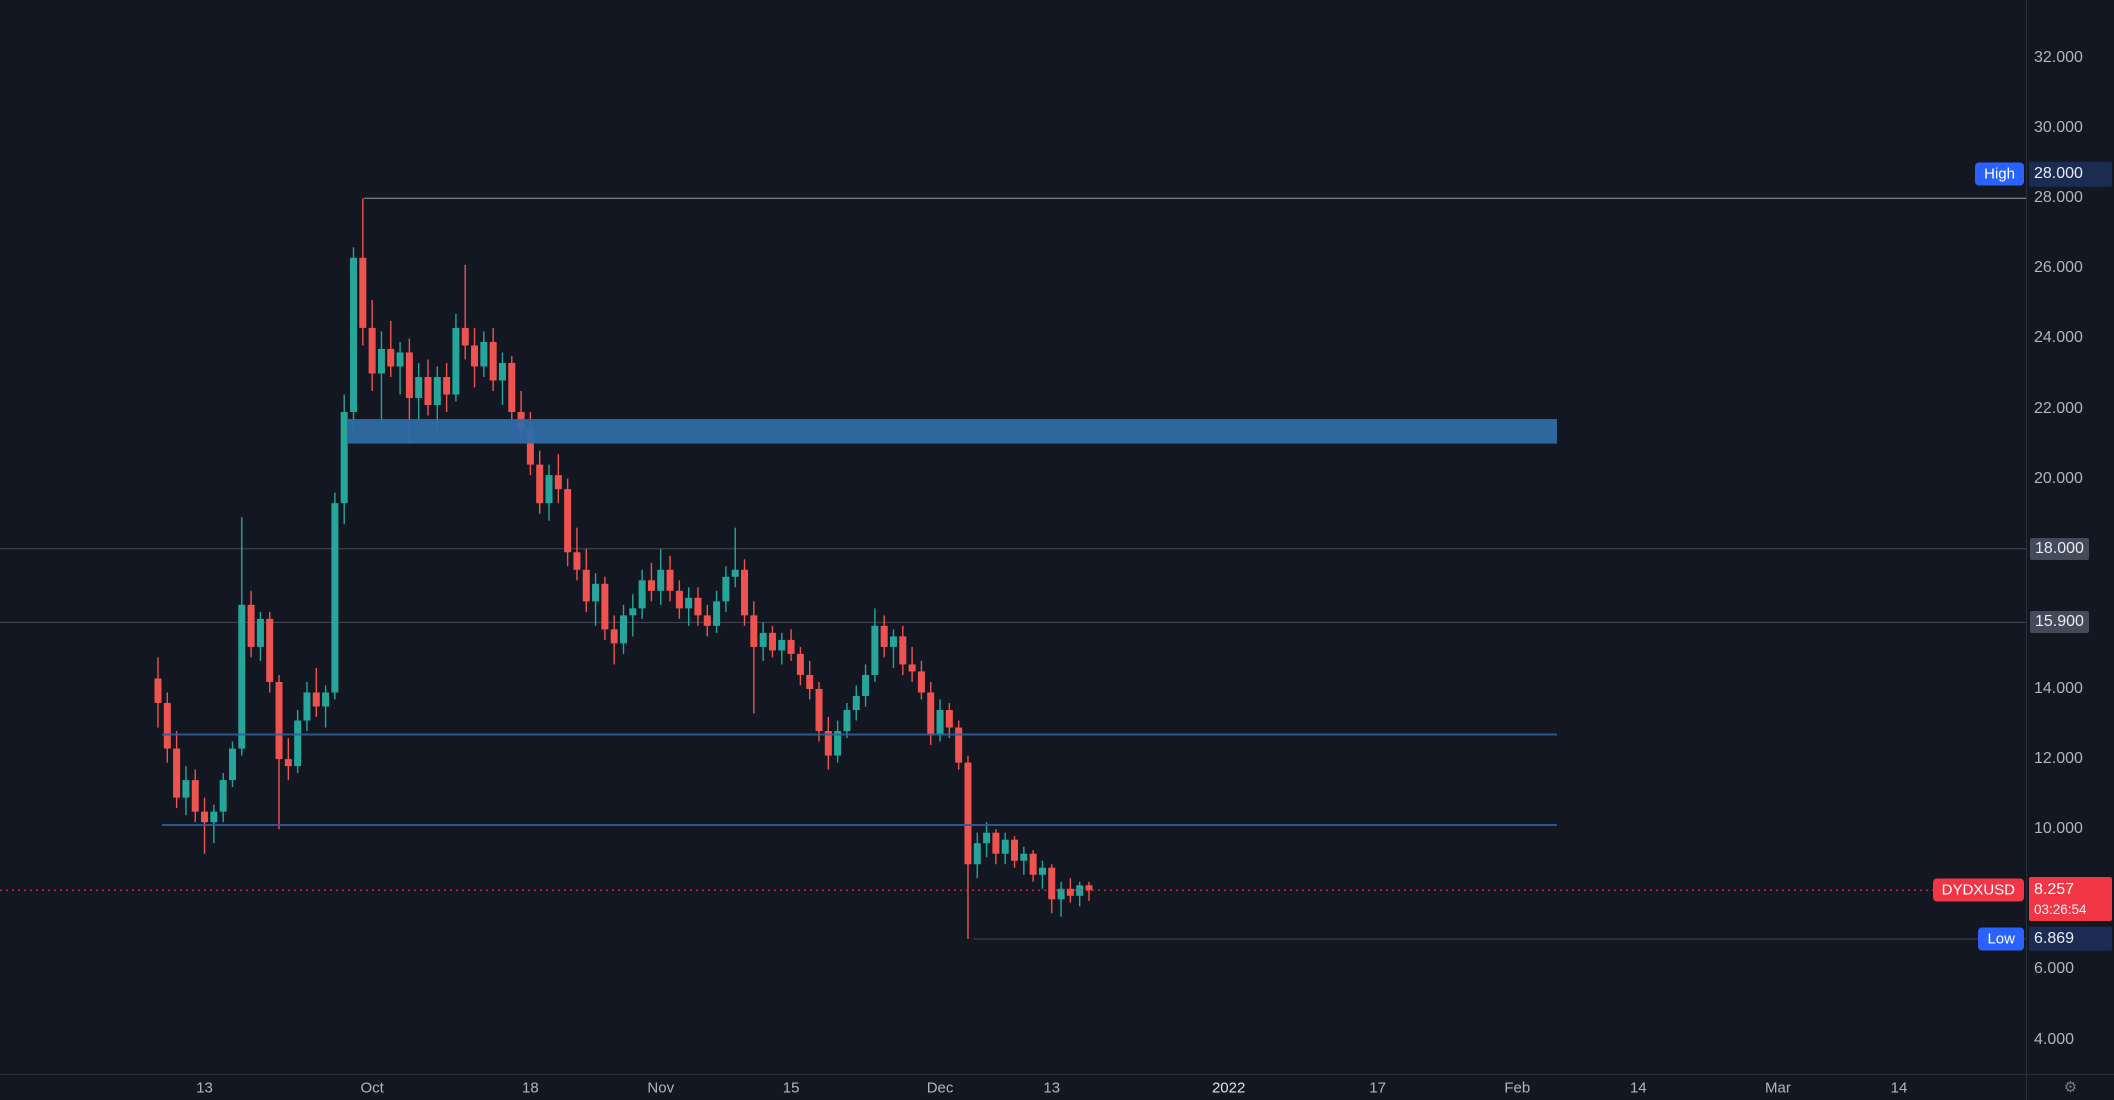  I want to click on price-tick-label: 22.000, so click(2058, 408).